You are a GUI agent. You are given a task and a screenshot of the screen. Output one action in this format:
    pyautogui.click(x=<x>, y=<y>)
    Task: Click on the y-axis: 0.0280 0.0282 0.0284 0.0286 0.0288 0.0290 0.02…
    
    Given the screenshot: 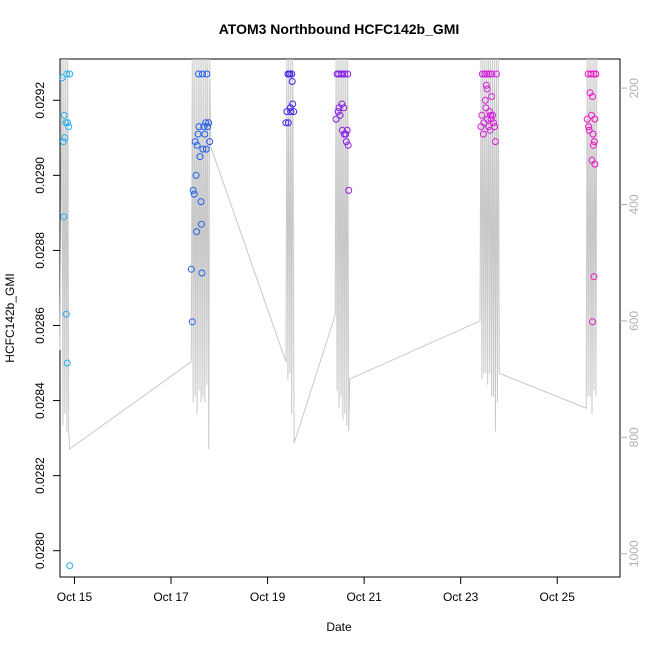 What is the action you would take?
    pyautogui.click(x=46, y=325)
    